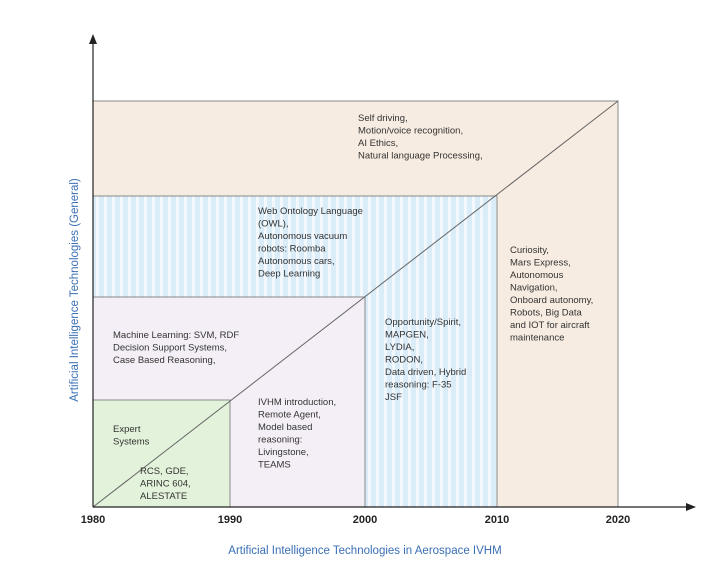 The width and height of the screenshot is (720, 578). What do you see at coordinates (407, 335) in the screenshot?
I see `region-text: MAPGEN,` at bounding box center [407, 335].